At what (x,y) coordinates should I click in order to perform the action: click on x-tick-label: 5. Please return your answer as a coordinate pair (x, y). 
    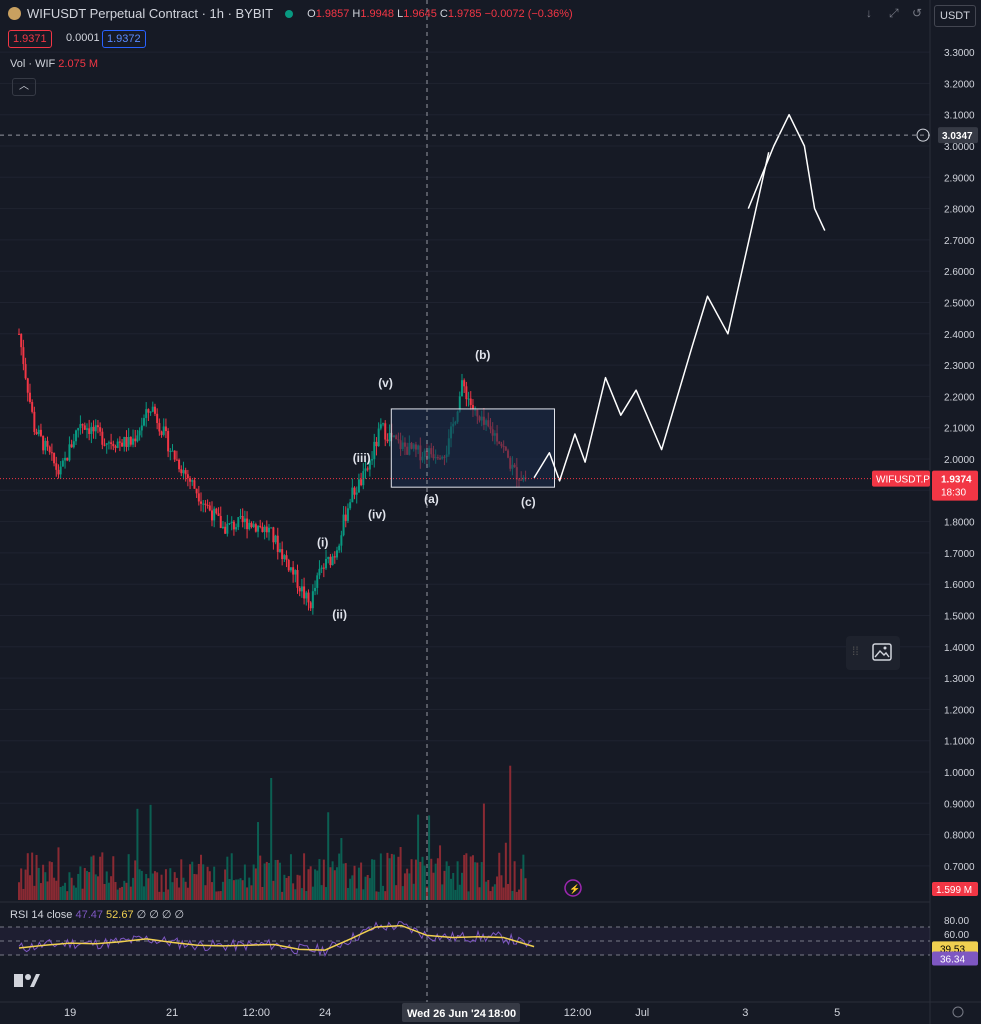
    Looking at the image, I should click on (837, 1013).